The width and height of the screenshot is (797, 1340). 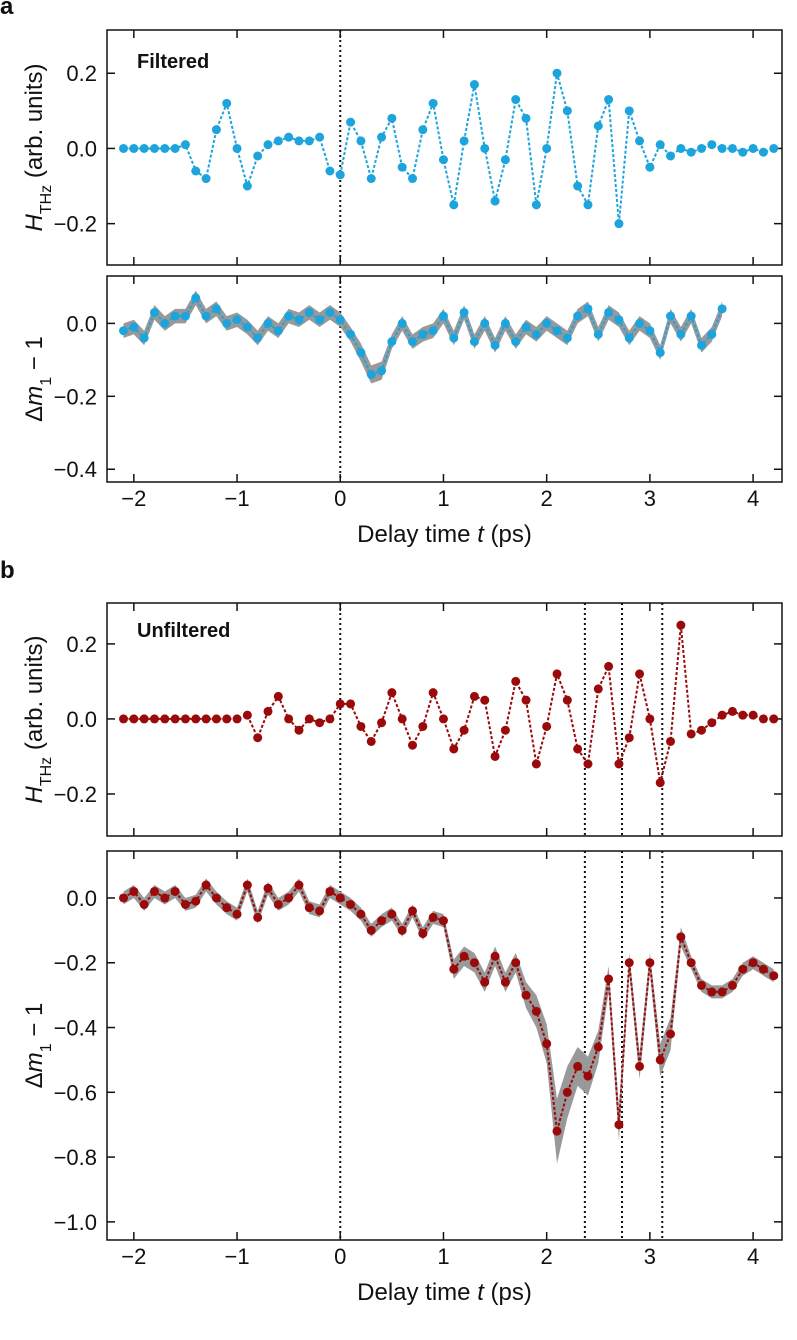 What do you see at coordinates (34, 1080) in the screenshot?
I see `y-axis-label-part: Δ` at bounding box center [34, 1080].